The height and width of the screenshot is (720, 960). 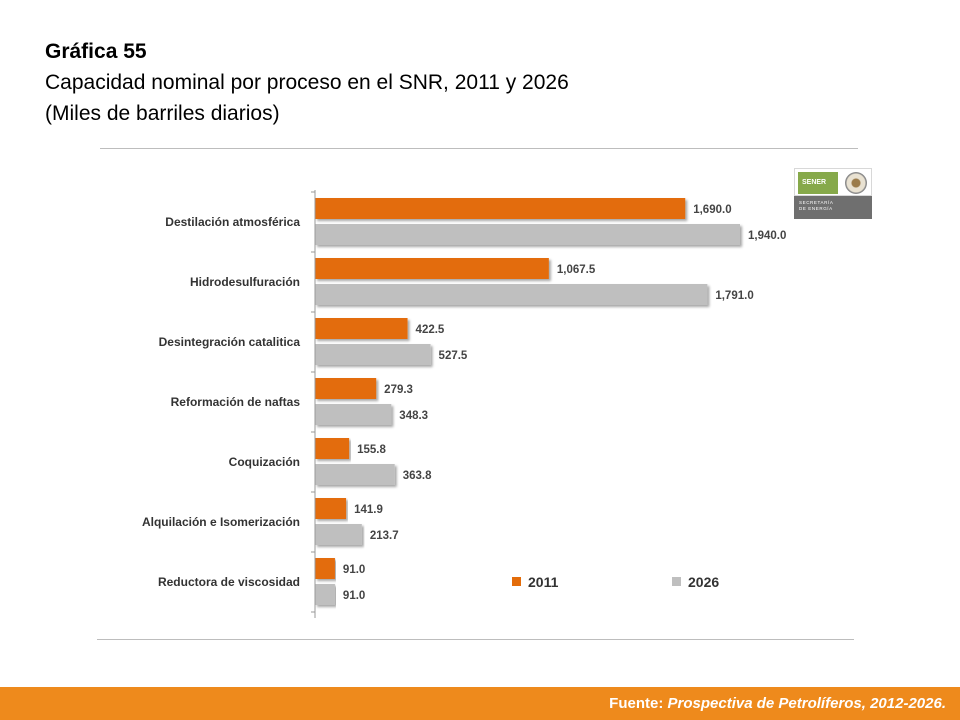 I want to click on bottom-divider, so click(x=475, y=639).